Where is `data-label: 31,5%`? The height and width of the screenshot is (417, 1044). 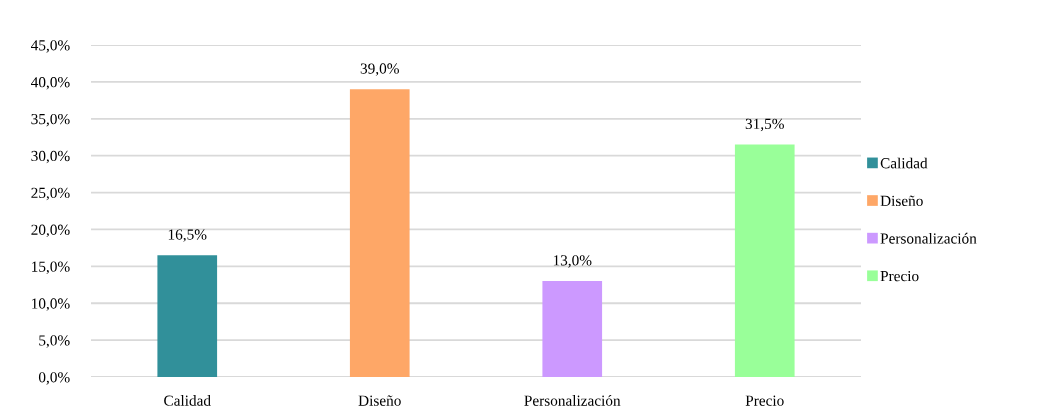
data-label: 31,5% is located at coordinates (764, 125).